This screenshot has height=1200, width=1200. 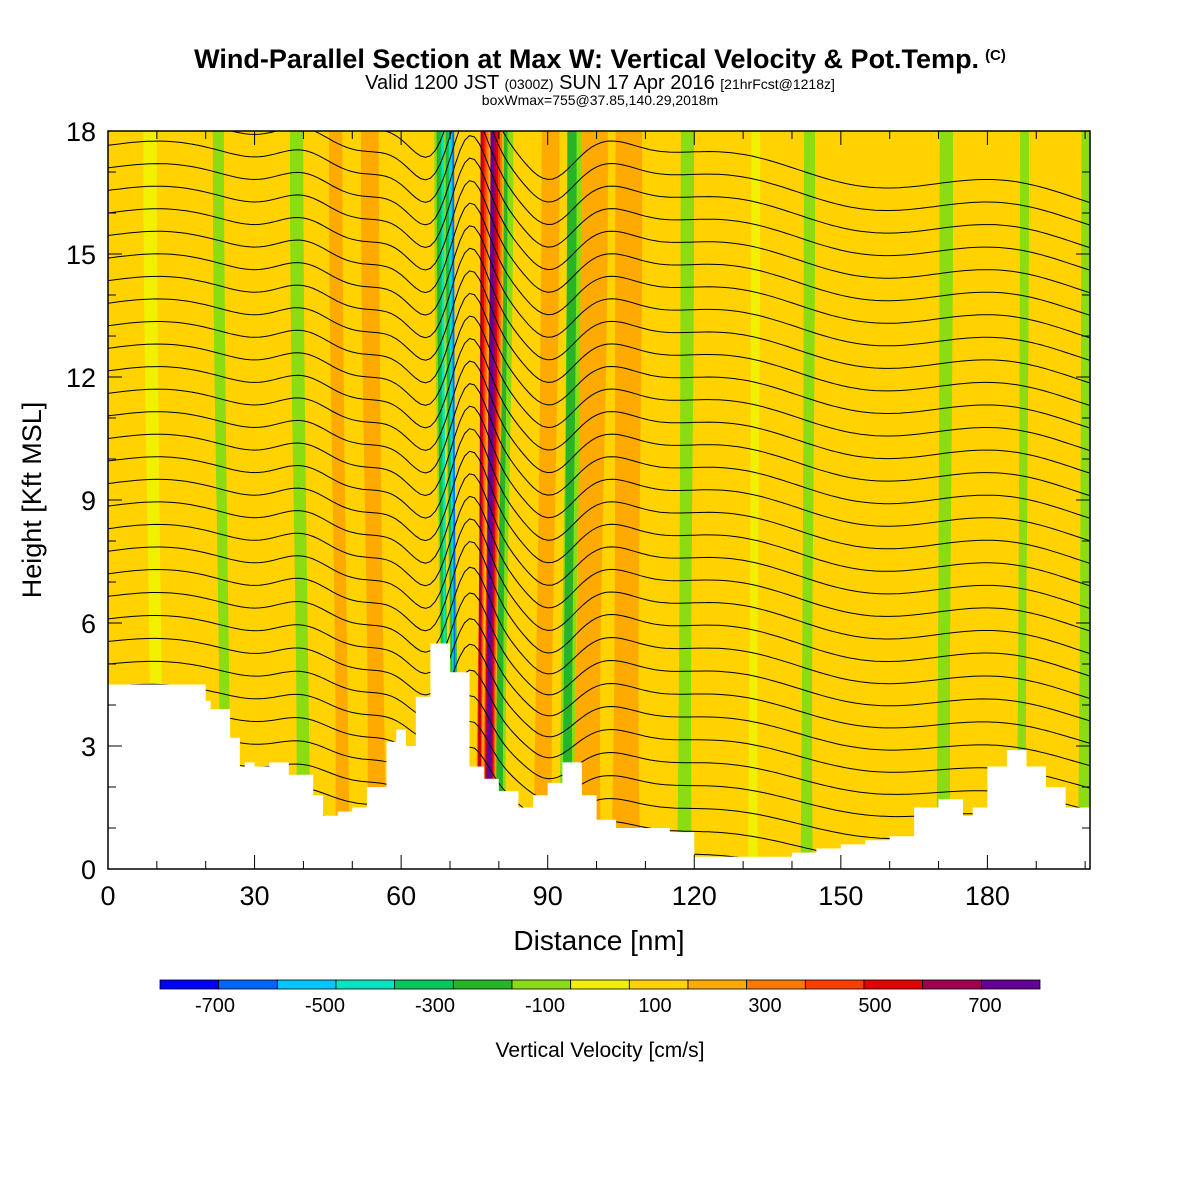 I want to click on y-tick-label: 18, so click(x=81, y=132).